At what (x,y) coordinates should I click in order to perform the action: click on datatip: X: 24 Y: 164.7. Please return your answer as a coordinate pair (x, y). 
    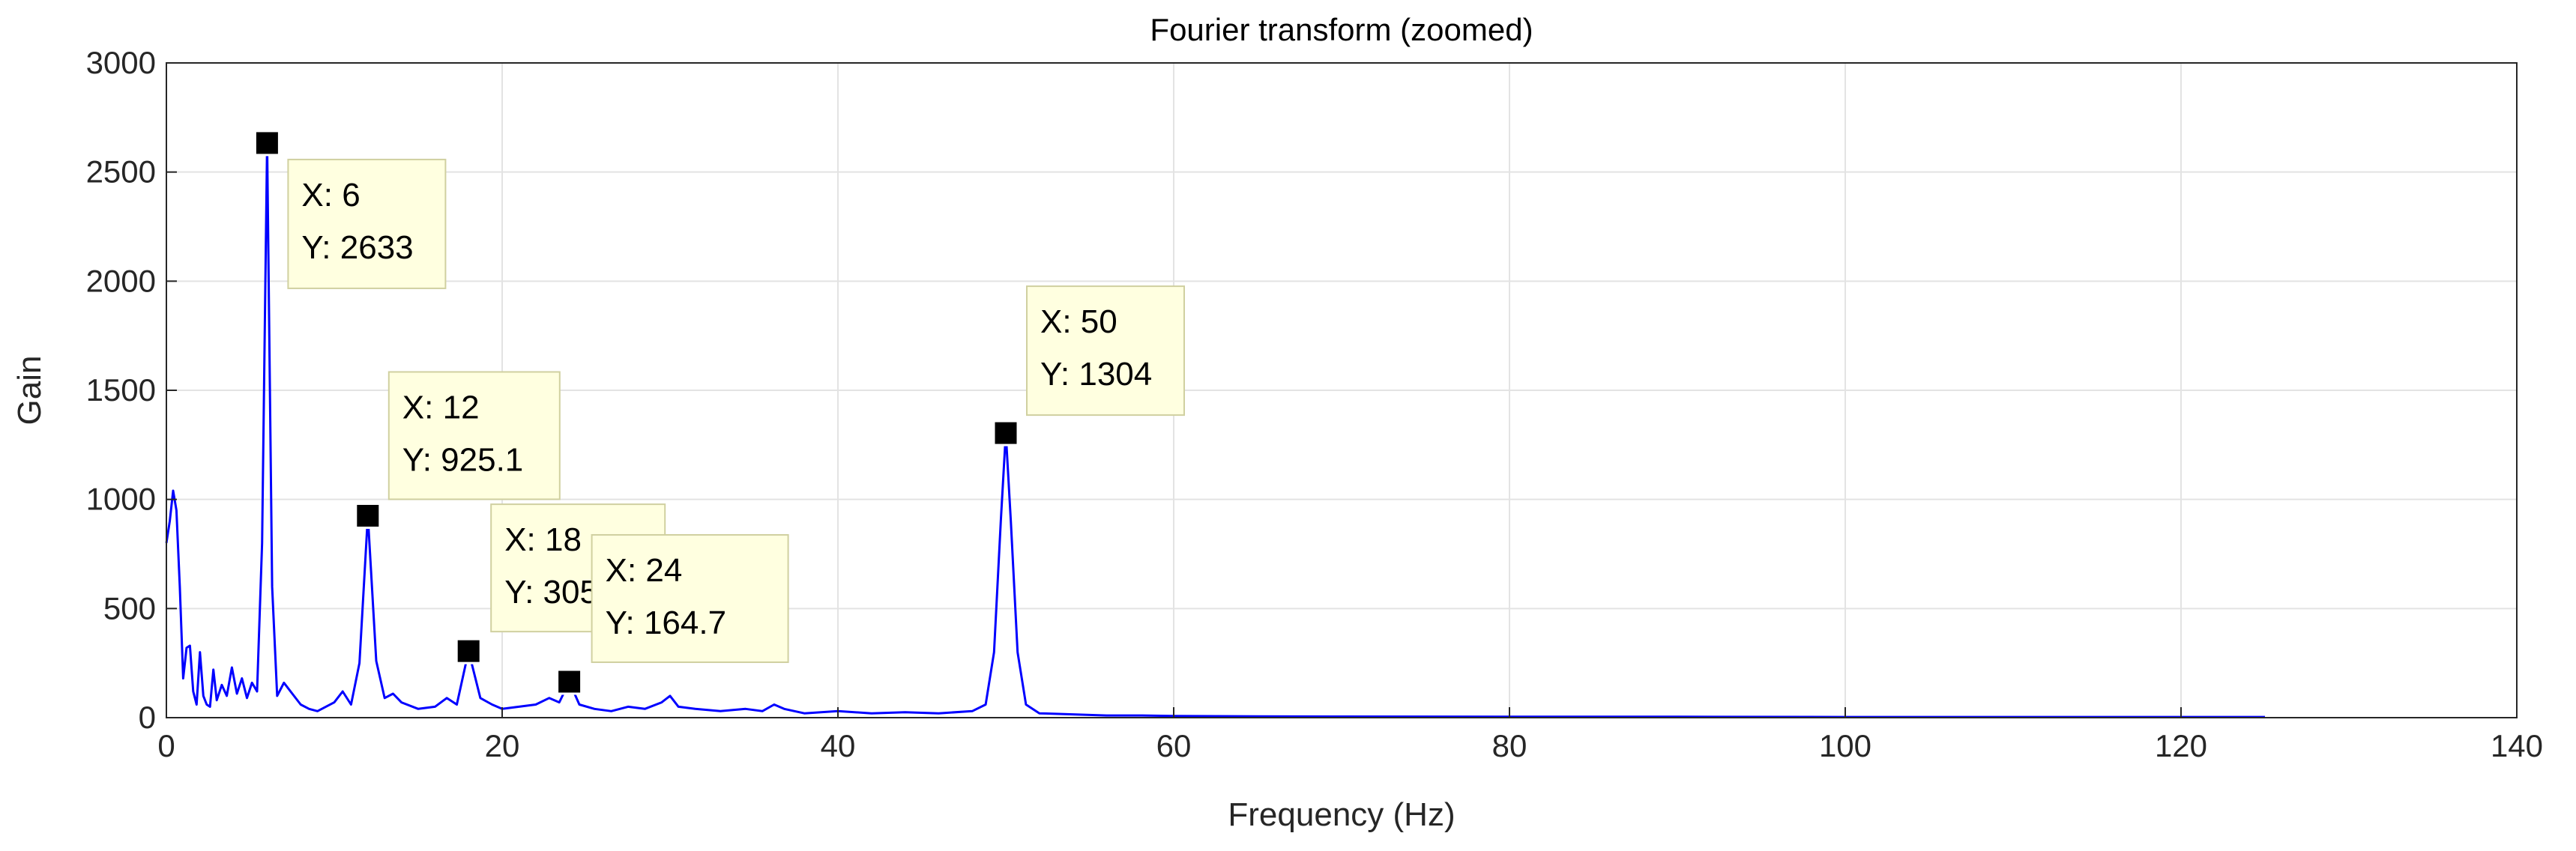
    Looking at the image, I should click on (690, 599).